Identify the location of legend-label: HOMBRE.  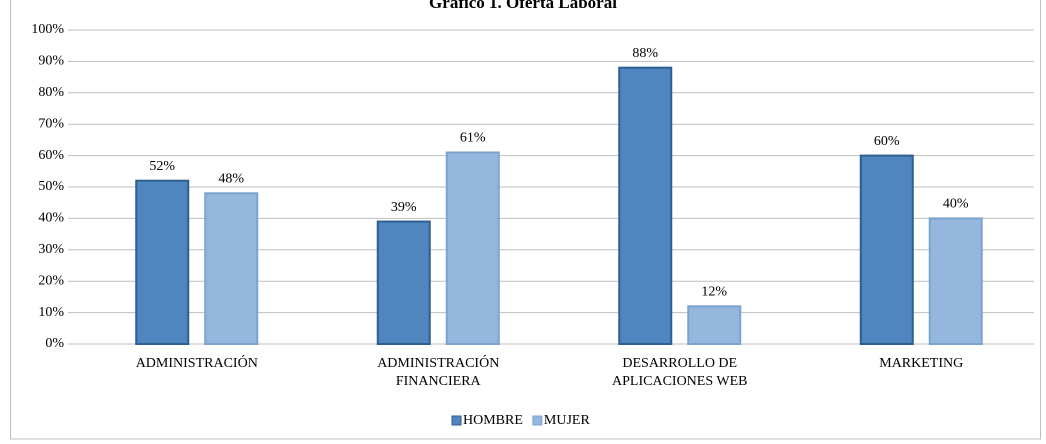
(493, 420).